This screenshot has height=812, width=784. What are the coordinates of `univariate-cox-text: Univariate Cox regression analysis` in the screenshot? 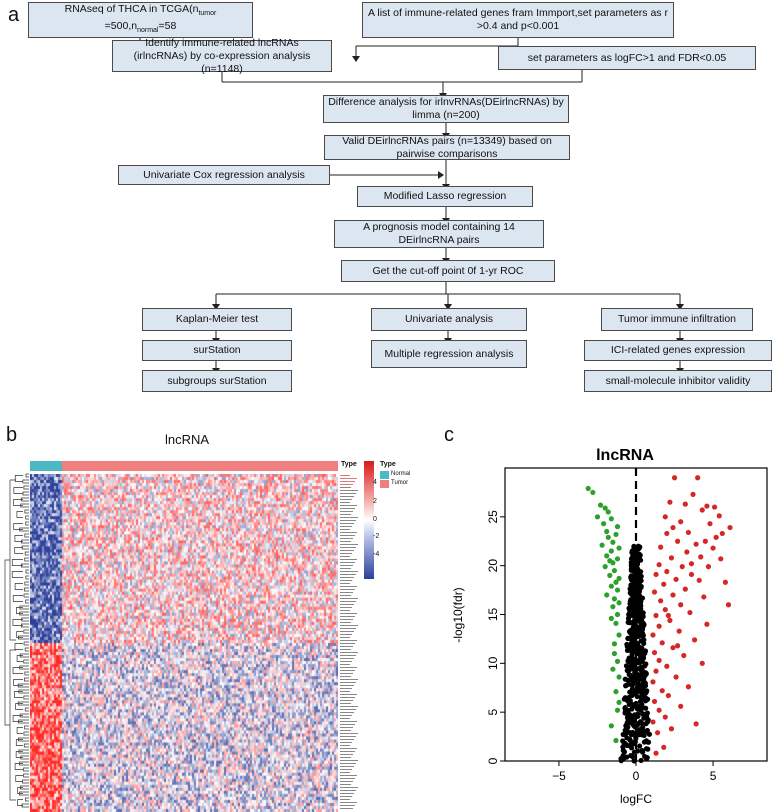 It's located at (224, 174).